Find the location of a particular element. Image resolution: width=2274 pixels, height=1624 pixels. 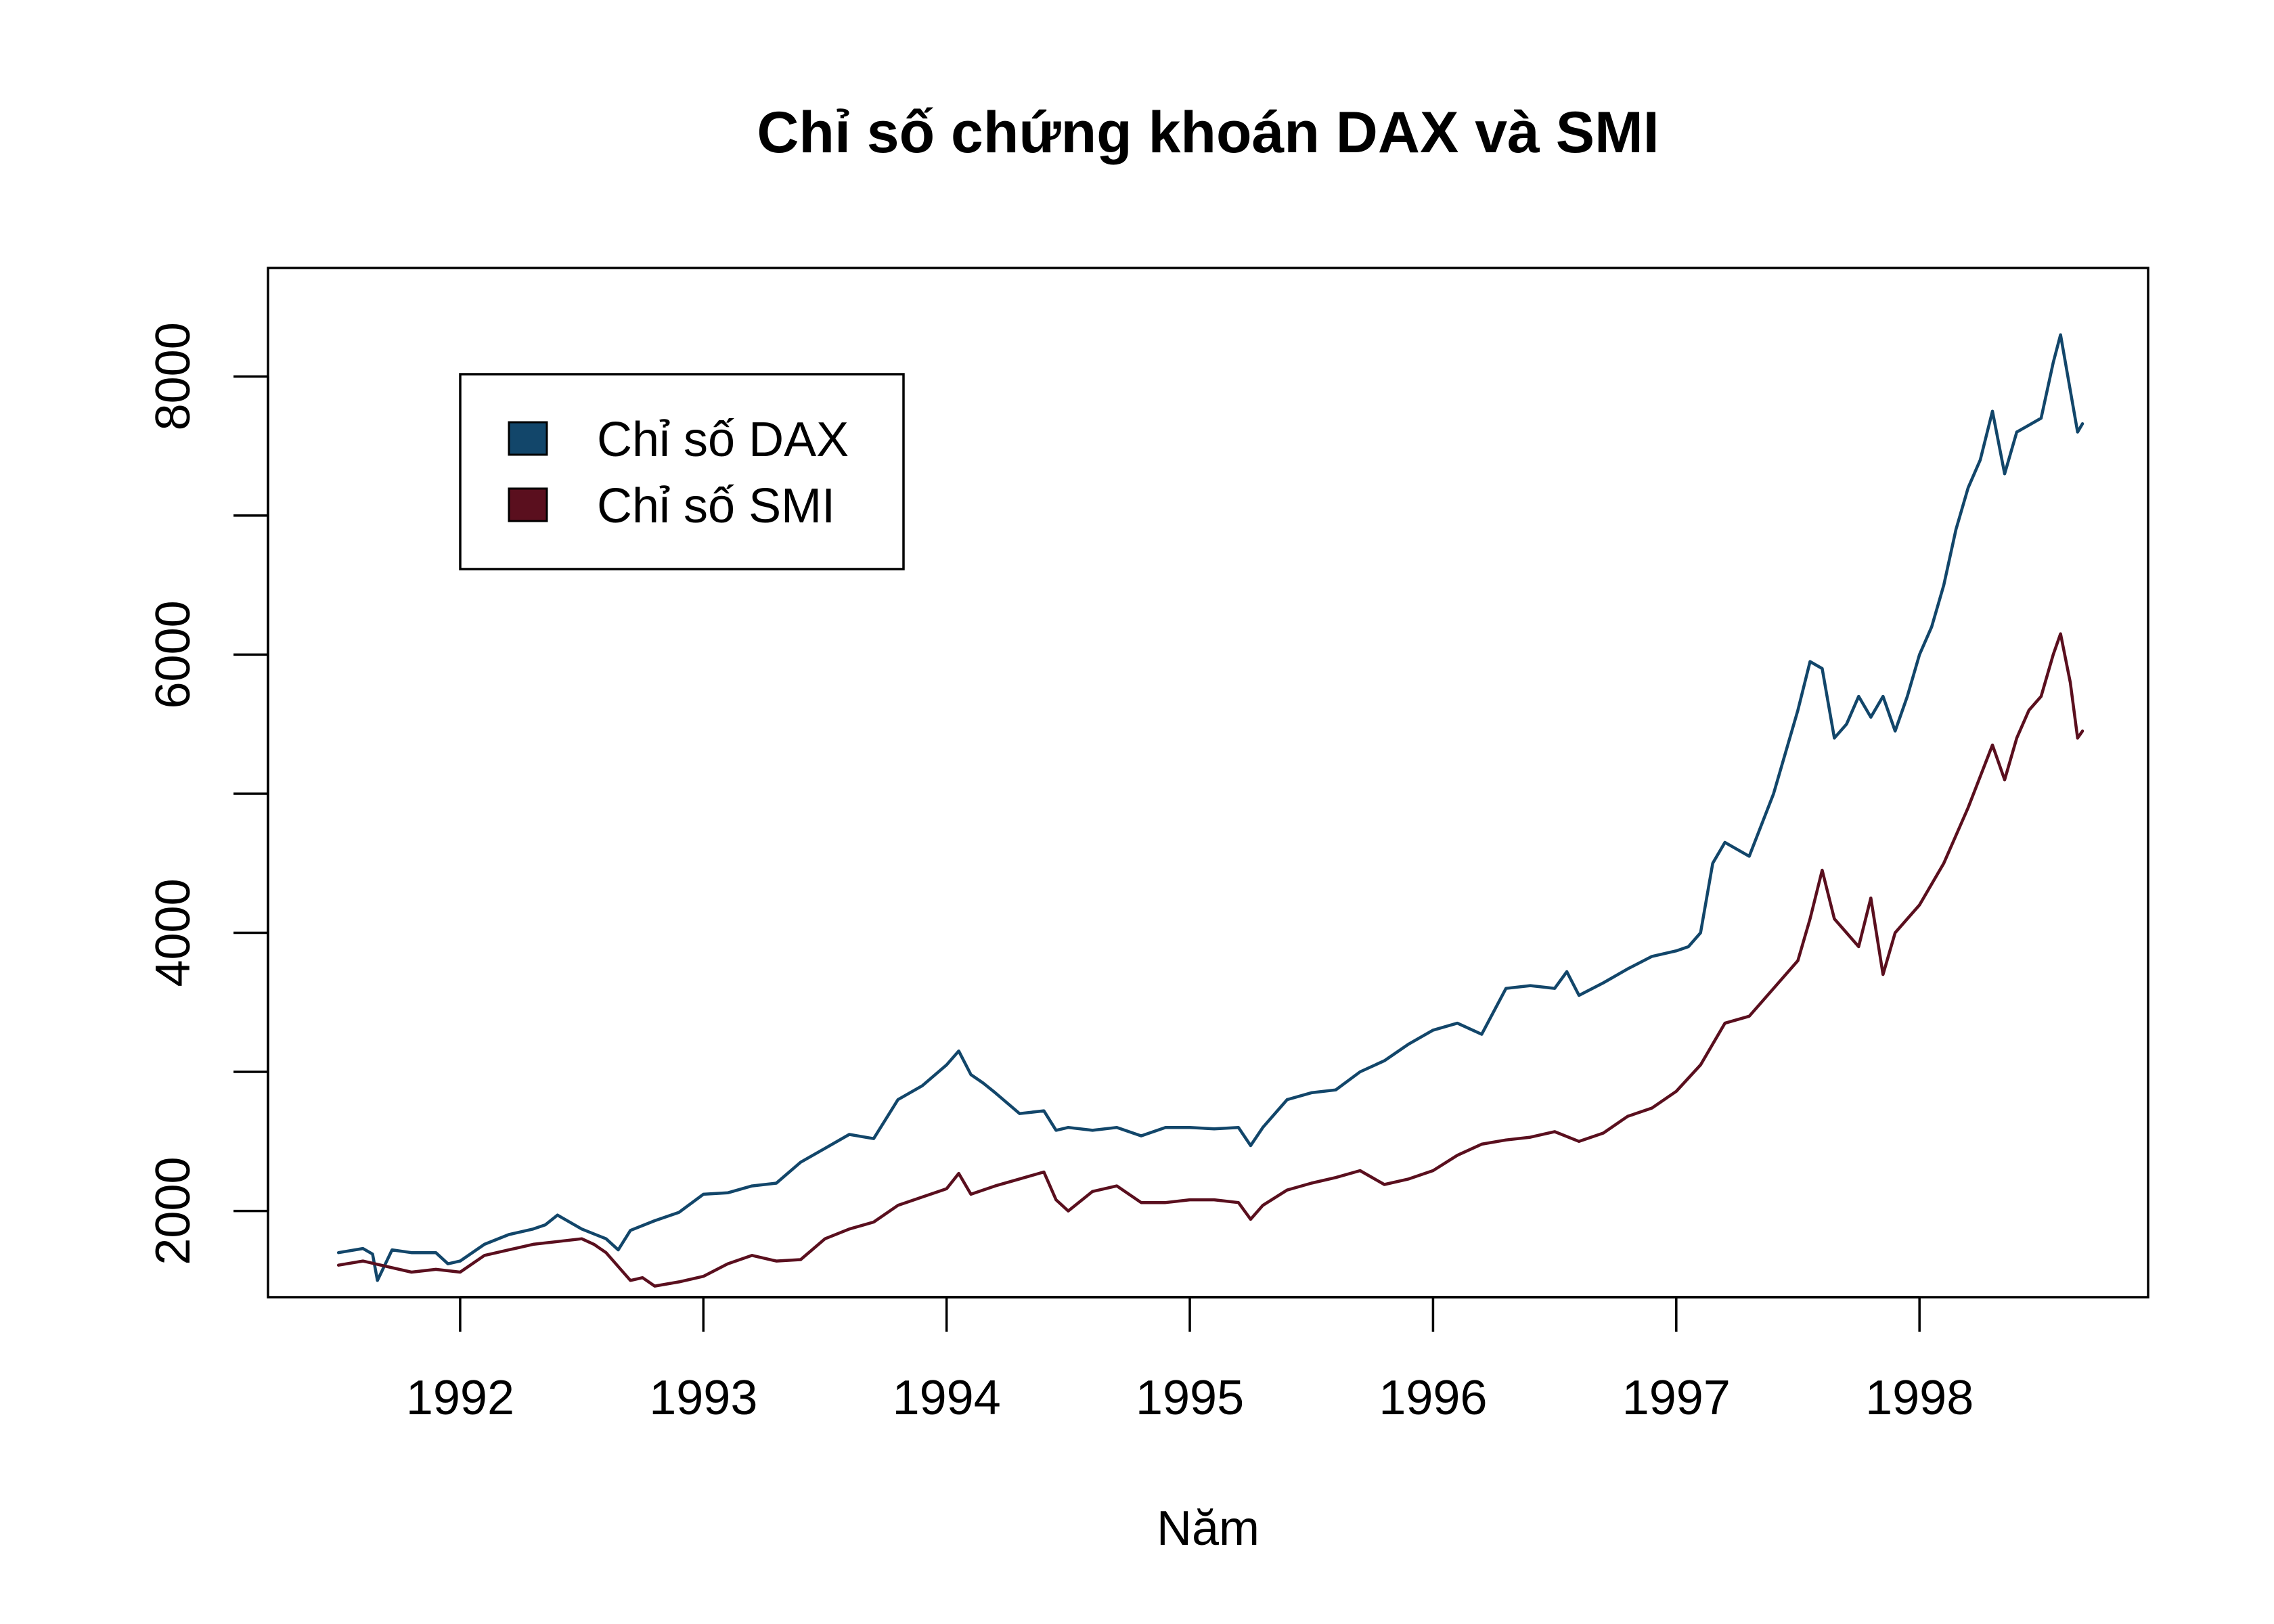

x-tick-label: 1997 is located at coordinates (1676, 1398).